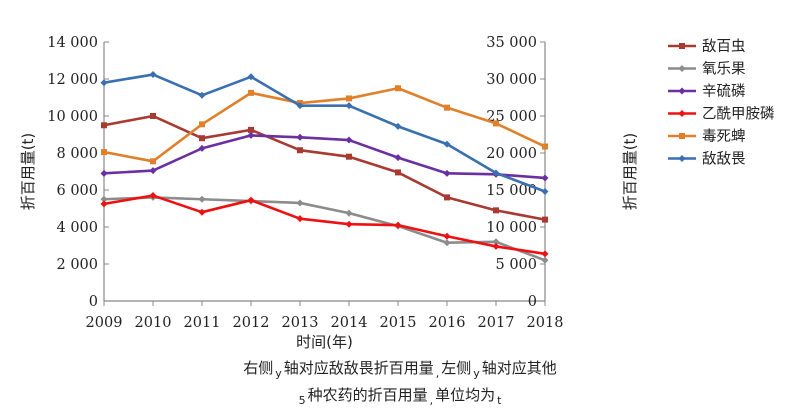 The width and height of the screenshot is (800, 414). What do you see at coordinates (93, 302) in the screenshot?
I see `y-left-tick-label: 0` at bounding box center [93, 302].